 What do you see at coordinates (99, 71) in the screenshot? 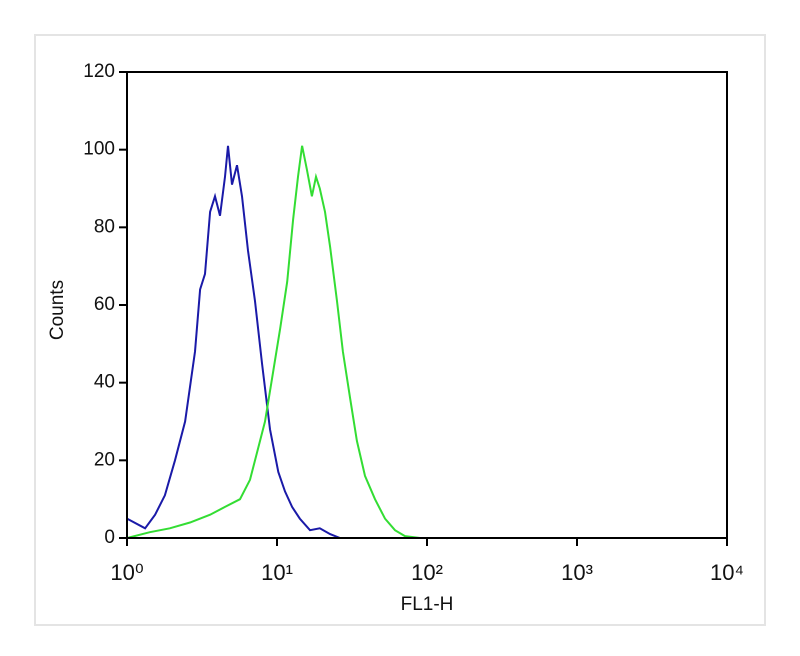
I see `y-tick-label: 120` at bounding box center [99, 71].